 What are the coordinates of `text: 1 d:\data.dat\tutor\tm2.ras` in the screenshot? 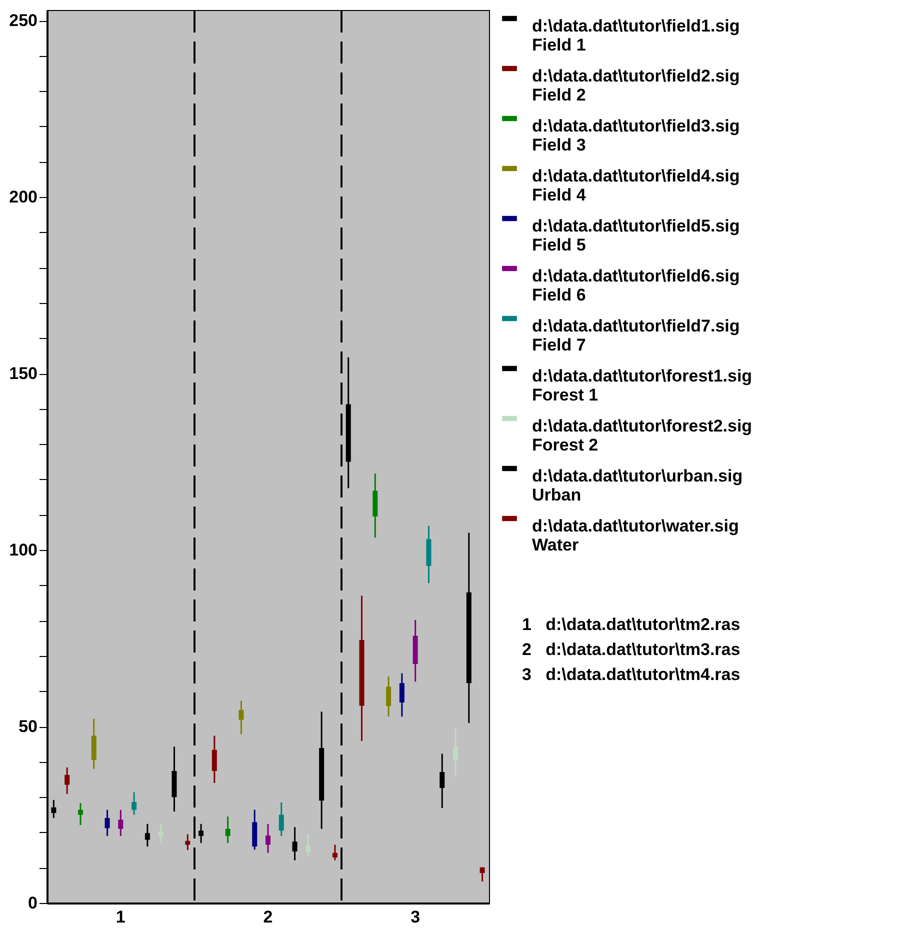 It's located at (631, 625).